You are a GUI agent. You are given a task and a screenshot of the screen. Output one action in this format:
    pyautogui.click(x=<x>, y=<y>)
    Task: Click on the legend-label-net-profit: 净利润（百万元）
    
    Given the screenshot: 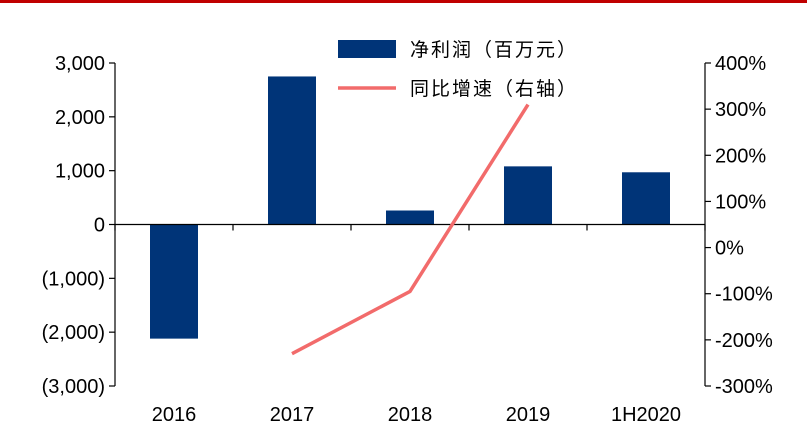 What is the action you would take?
    pyautogui.click(x=494, y=50)
    